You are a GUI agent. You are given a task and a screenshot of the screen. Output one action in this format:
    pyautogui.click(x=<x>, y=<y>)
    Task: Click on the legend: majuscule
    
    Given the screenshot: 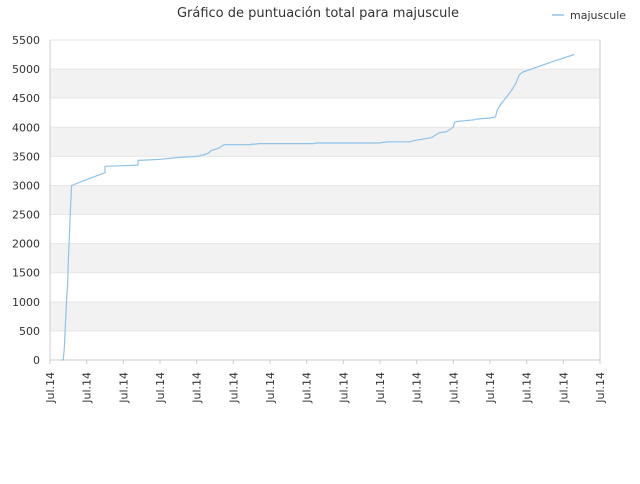 What is the action you would take?
    pyautogui.click(x=589, y=15)
    